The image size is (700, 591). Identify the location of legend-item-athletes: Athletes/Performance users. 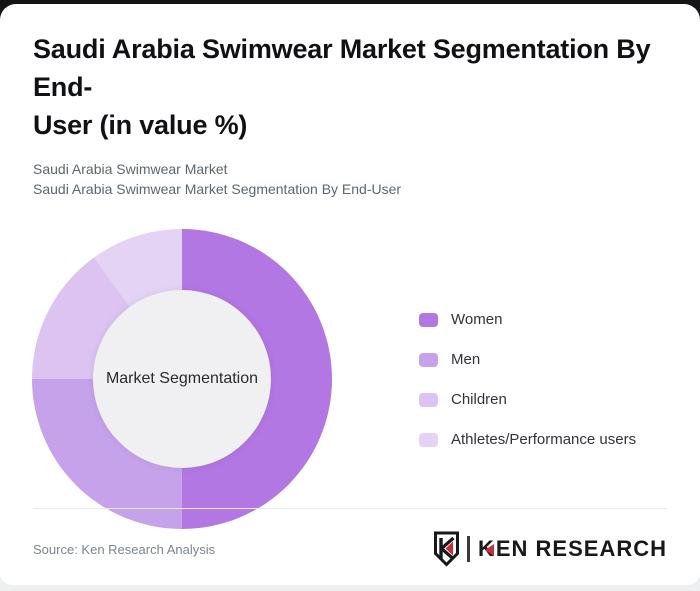
(527, 439).